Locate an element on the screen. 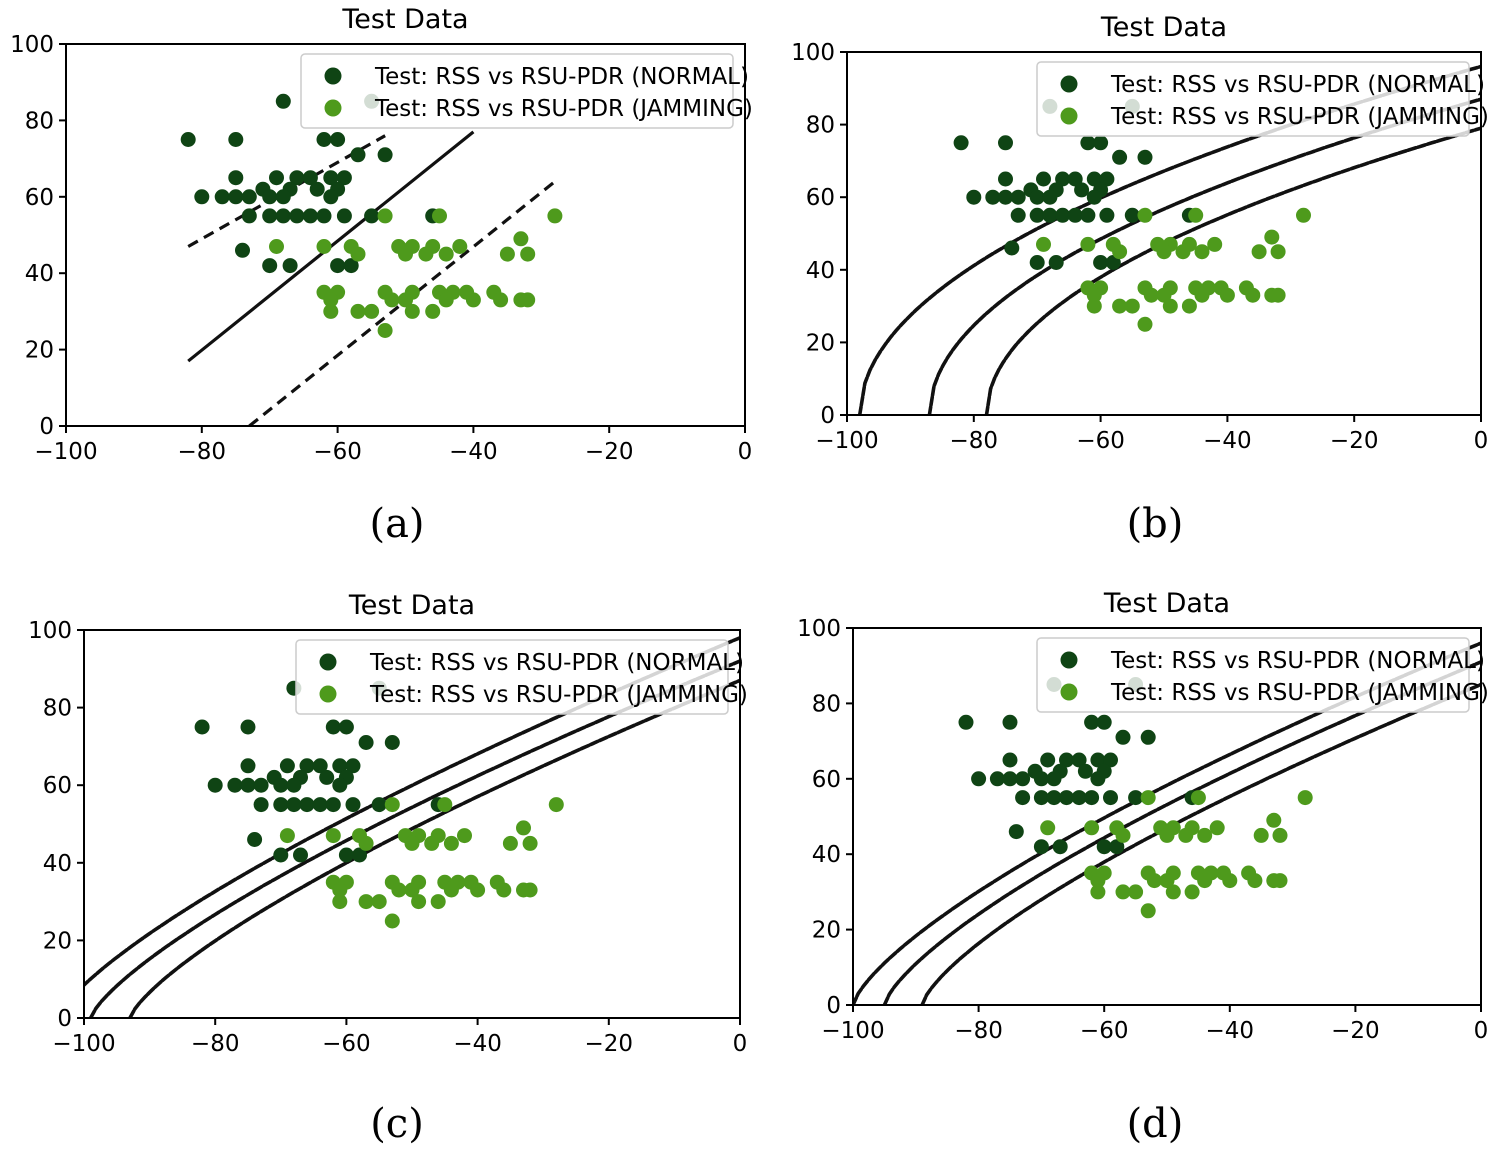  x-tick-label: 0 is located at coordinates (740, 1044).